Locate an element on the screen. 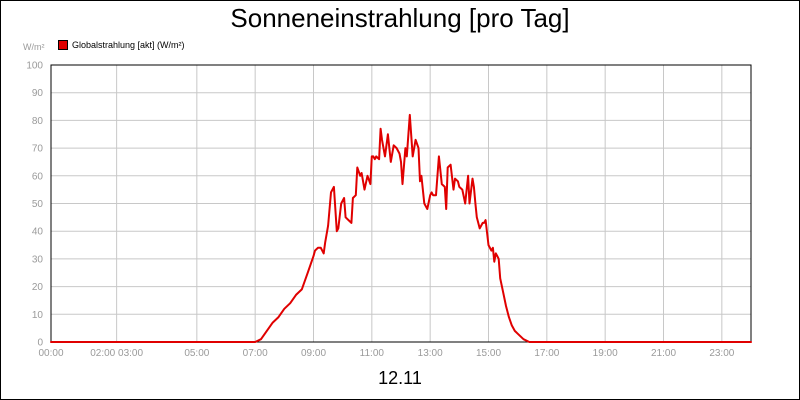  x-tick-label: 13:00 is located at coordinates (430, 353).